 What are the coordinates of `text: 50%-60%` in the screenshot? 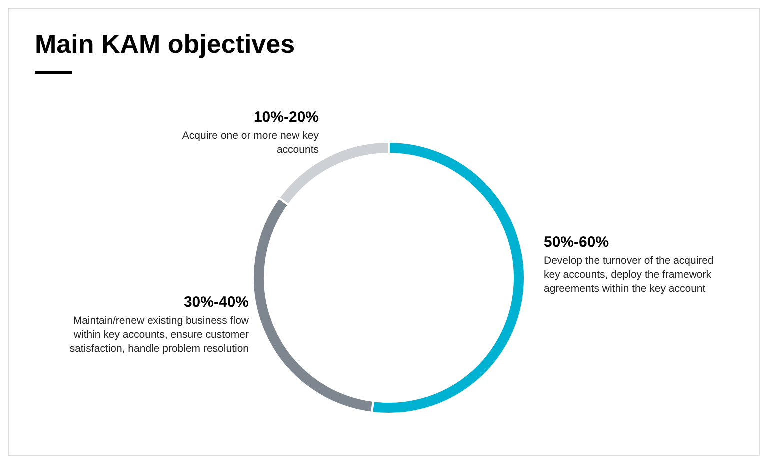 It's located at (577, 242).